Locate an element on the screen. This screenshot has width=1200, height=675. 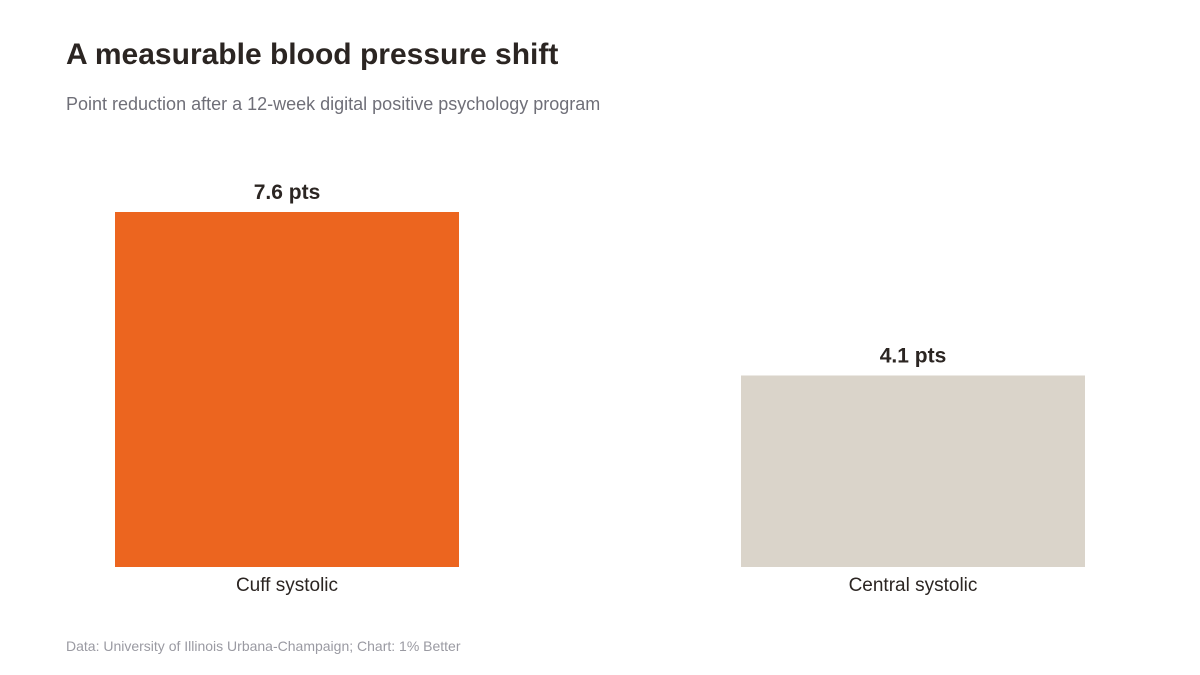
bar-central-systolic is located at coordinates (913, 471).